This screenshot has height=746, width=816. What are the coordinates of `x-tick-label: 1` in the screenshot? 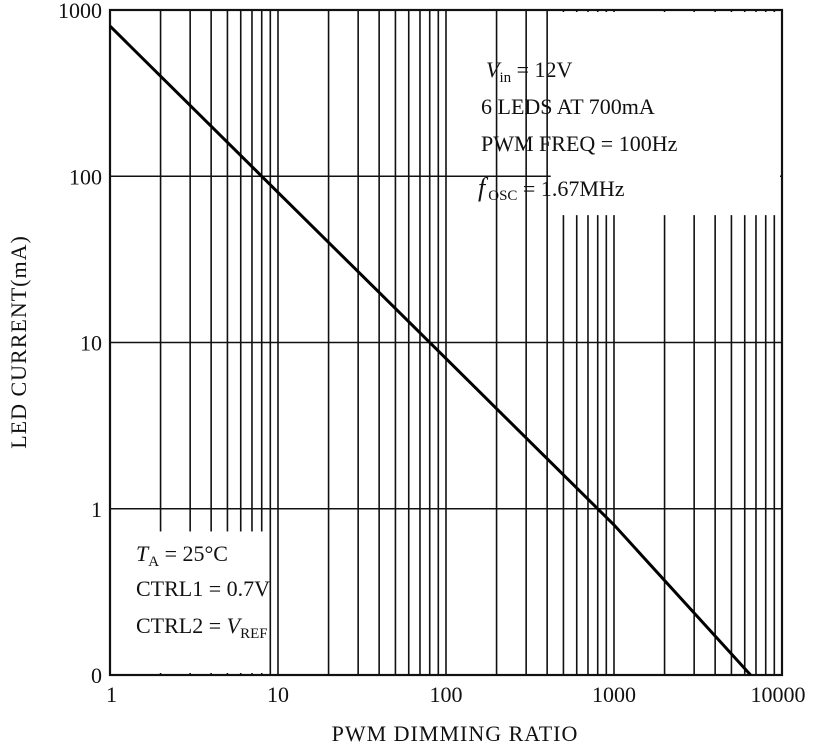 It's located at (111, 694).